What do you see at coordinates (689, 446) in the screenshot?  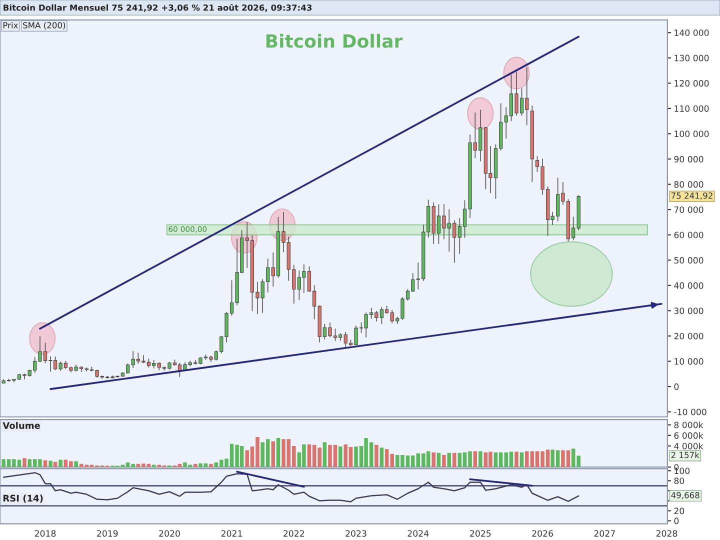 I see `y-tick-label: 4 000k` at bounding box center [689, 446].